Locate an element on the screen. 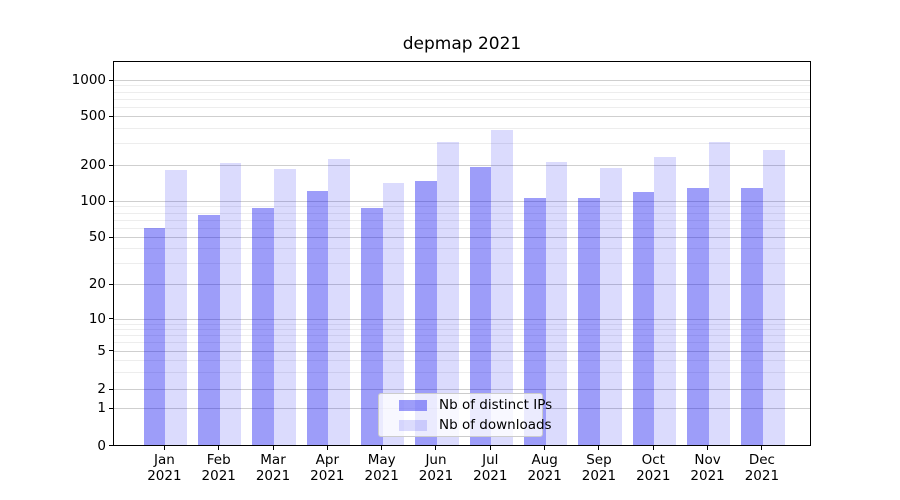 The width and height of the screenshot is (900, 500). y-axis-tick-label: 5 is located at coordinates (101, 350).